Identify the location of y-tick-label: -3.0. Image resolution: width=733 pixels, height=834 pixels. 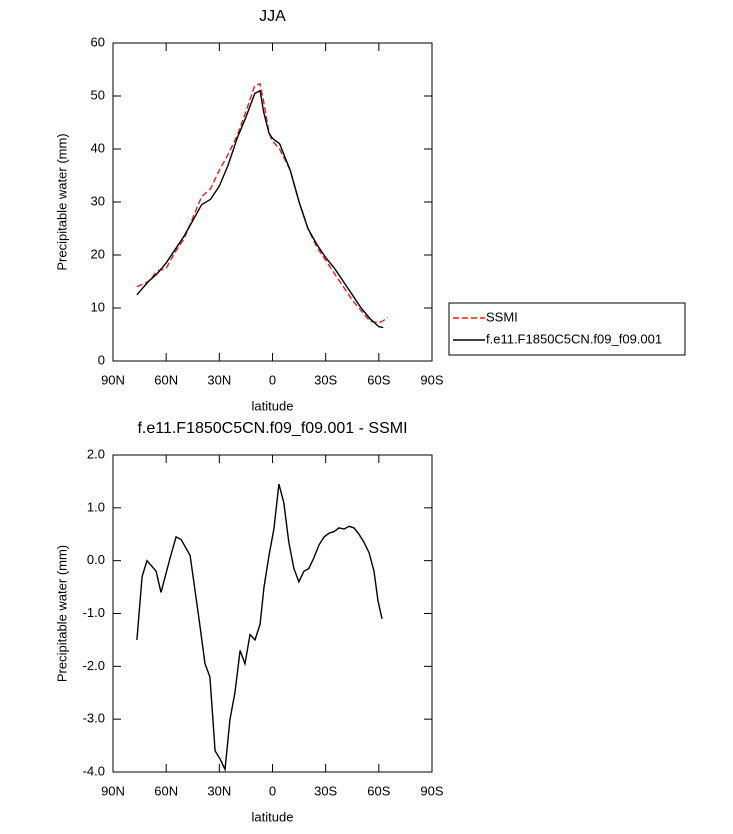
(94, 718).